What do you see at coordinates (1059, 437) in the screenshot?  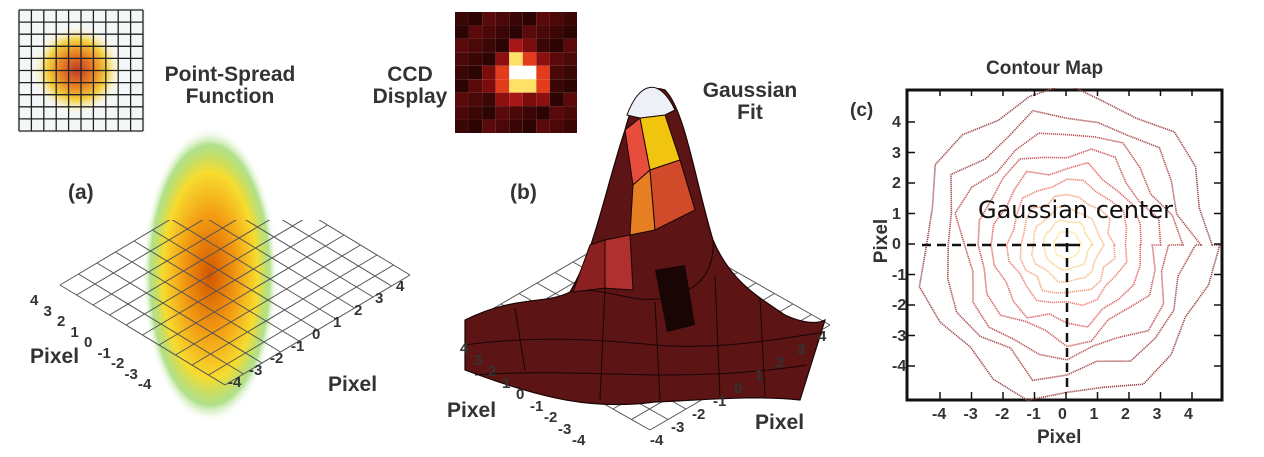 I see `contour-xlabel: Pixel` at bounding box center [1059, 437].